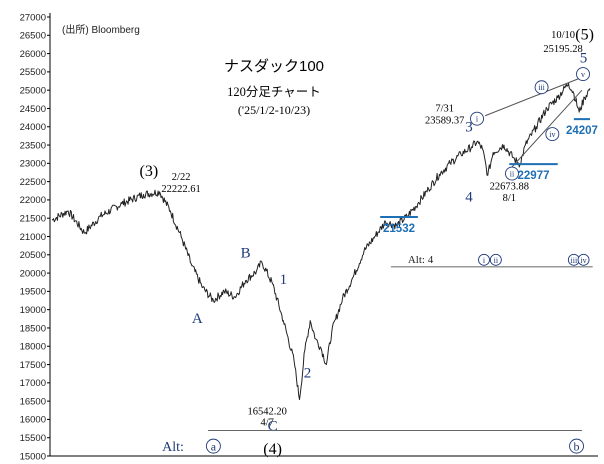 The image size is (604, 464). What do you see at coordinates (33, 237) in the screenshot?
I see `y-tick-label: 21000` at bounding box center [33, 237].